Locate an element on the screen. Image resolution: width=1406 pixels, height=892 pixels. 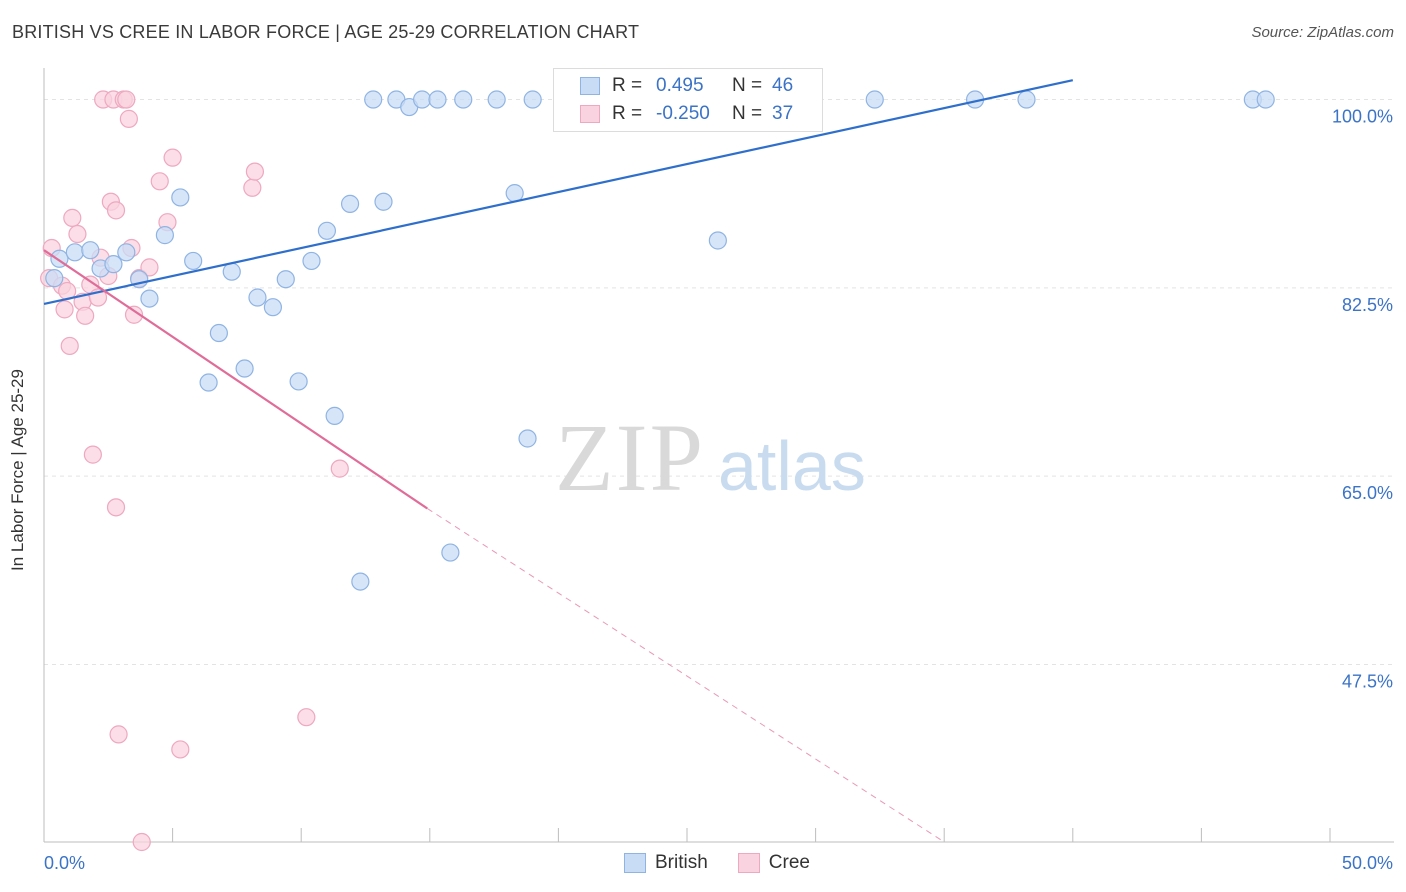
legend-item-cree: Cree is located at coordinates (773, 863).